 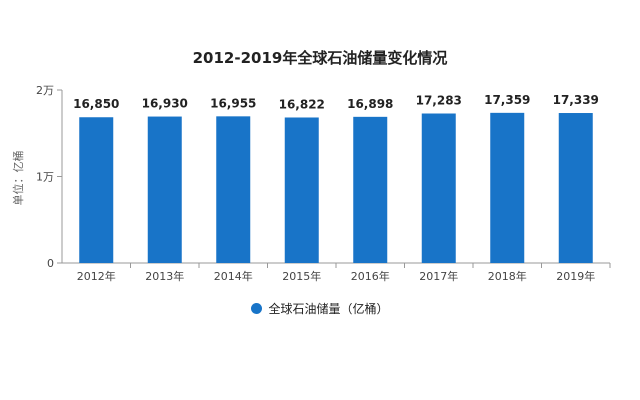 What do you see at coordinates (576, 100) in the screenshot?
I see `data-label: 17,339` at bounding box center [576, 100].